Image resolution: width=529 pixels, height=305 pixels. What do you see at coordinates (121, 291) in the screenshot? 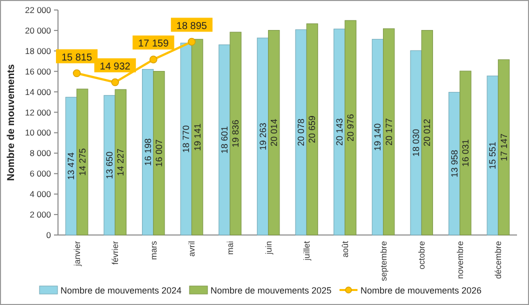
I see `legend-label: Nombre de mouvements 2024` at bounding box center [121, 291].